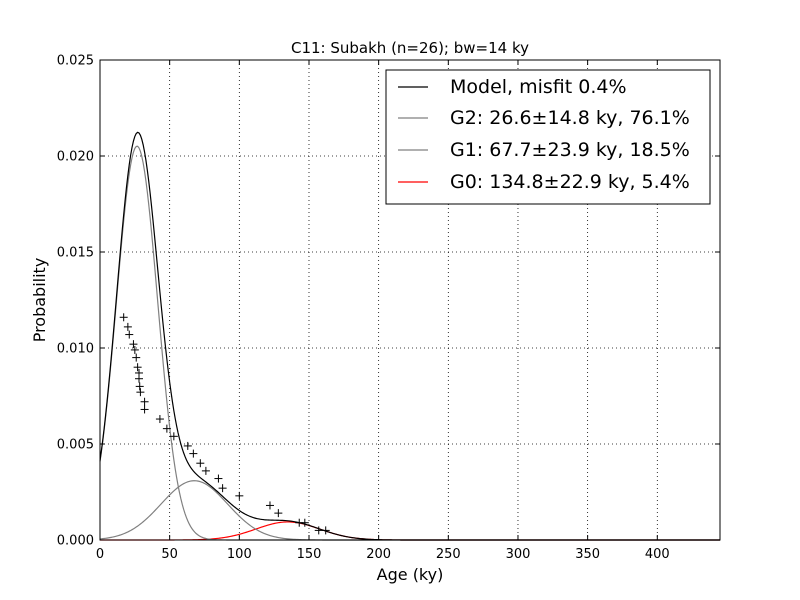 This screenshot has height=600, width=800. I want to click on x-axis-label: Age (ky), so click(410, 574).